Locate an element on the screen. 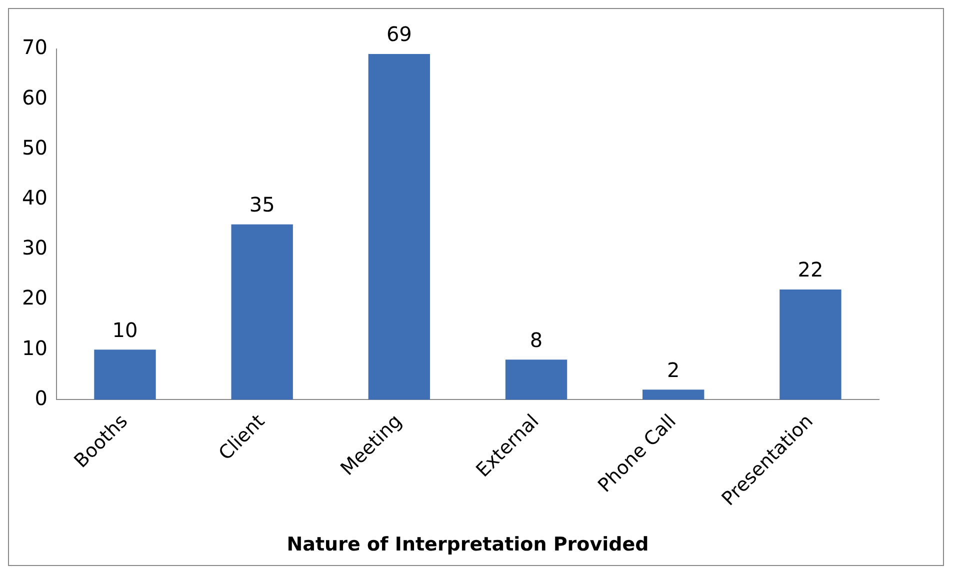 The width and height of the screenshot is (958, 580). data-label: 35 is located at coordinates (262, 204).